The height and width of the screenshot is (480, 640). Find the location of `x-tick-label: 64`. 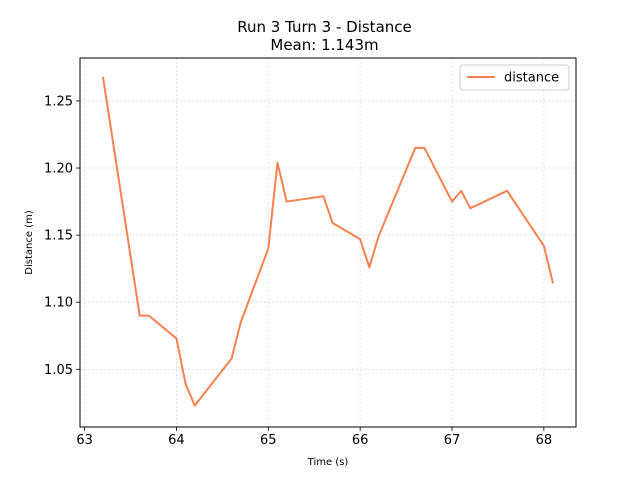

x-tick-label: 64 is located at coordinates (176, 440).